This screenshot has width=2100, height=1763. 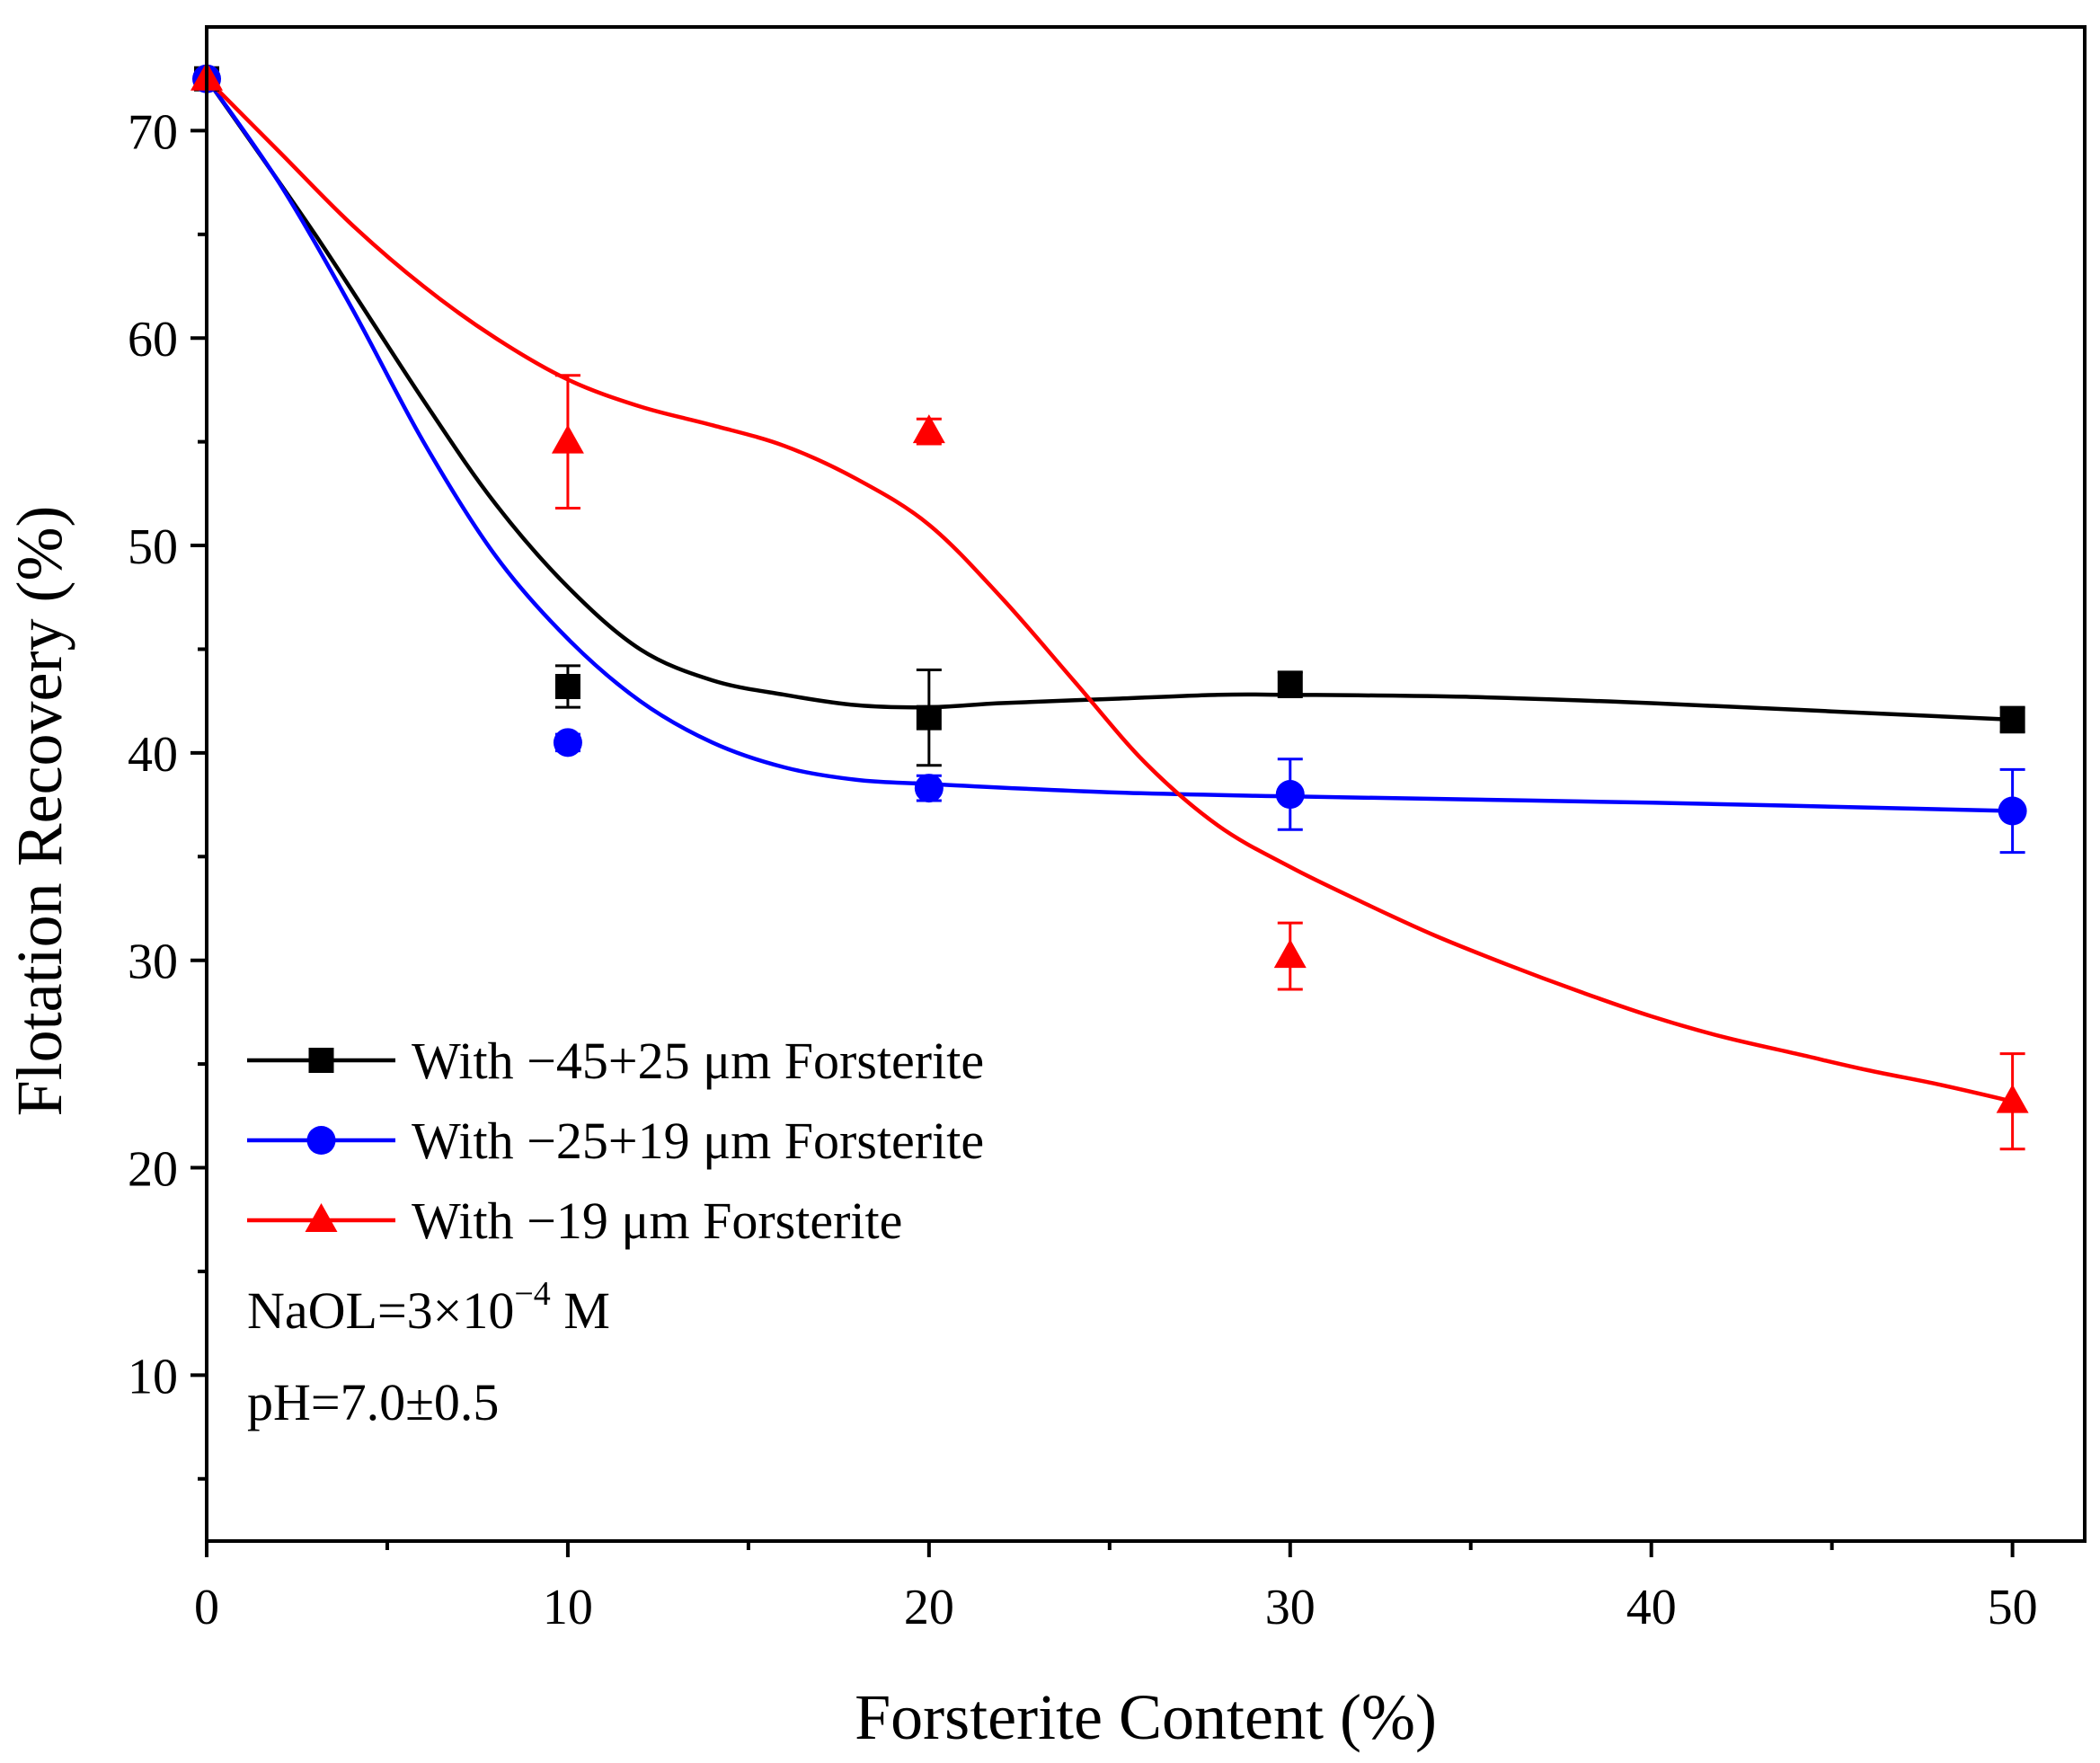 I want to click on legend-label: With −25+19 μm Forsterite, so click(x=698, y=1141).